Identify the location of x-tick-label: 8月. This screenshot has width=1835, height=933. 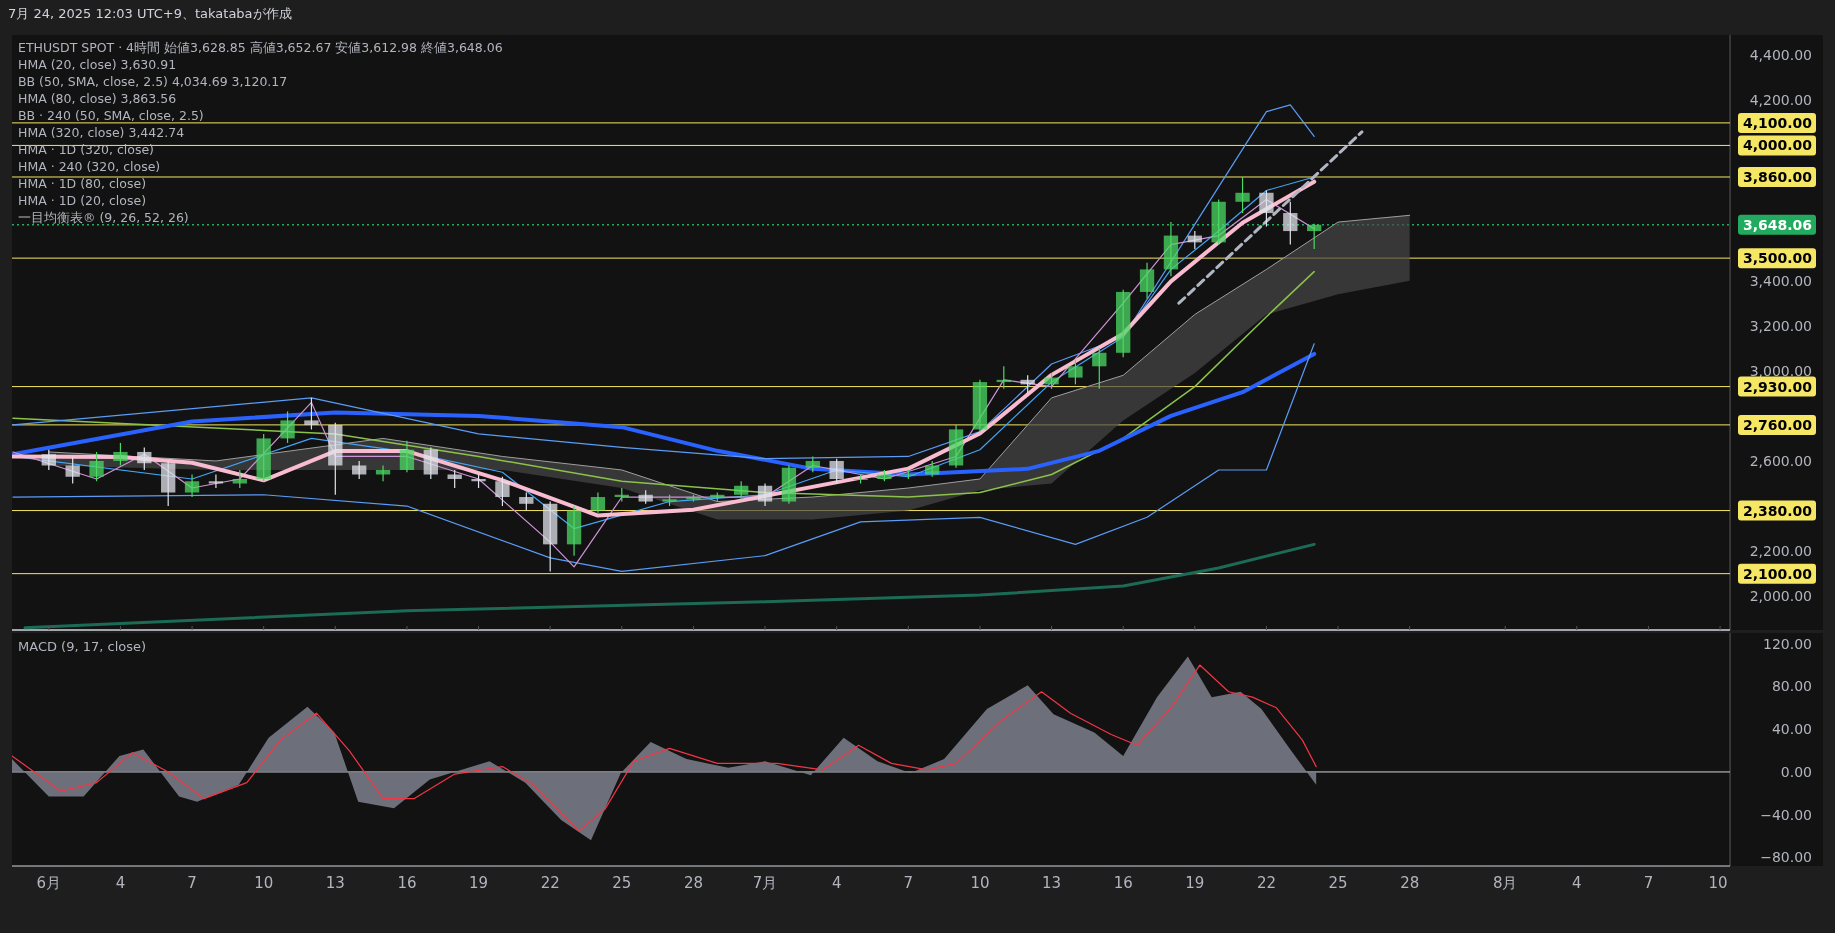
(1505, 883).